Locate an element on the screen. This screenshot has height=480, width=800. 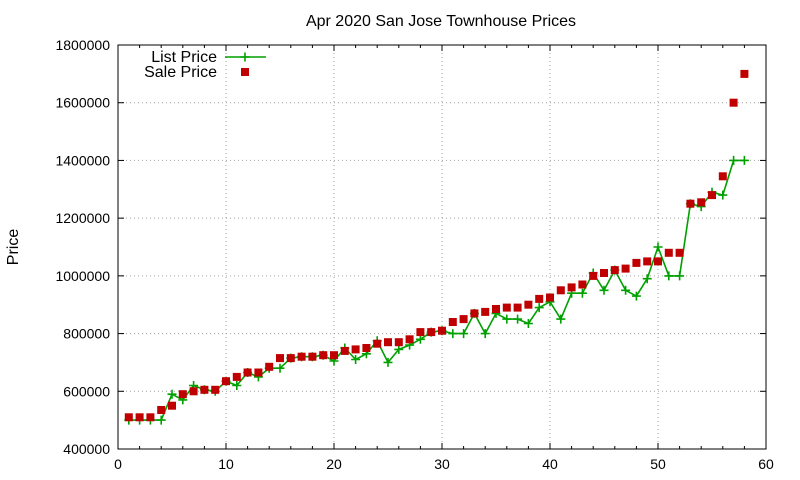
y-tick-label: 1800000 is located at coordinates (82, 45).